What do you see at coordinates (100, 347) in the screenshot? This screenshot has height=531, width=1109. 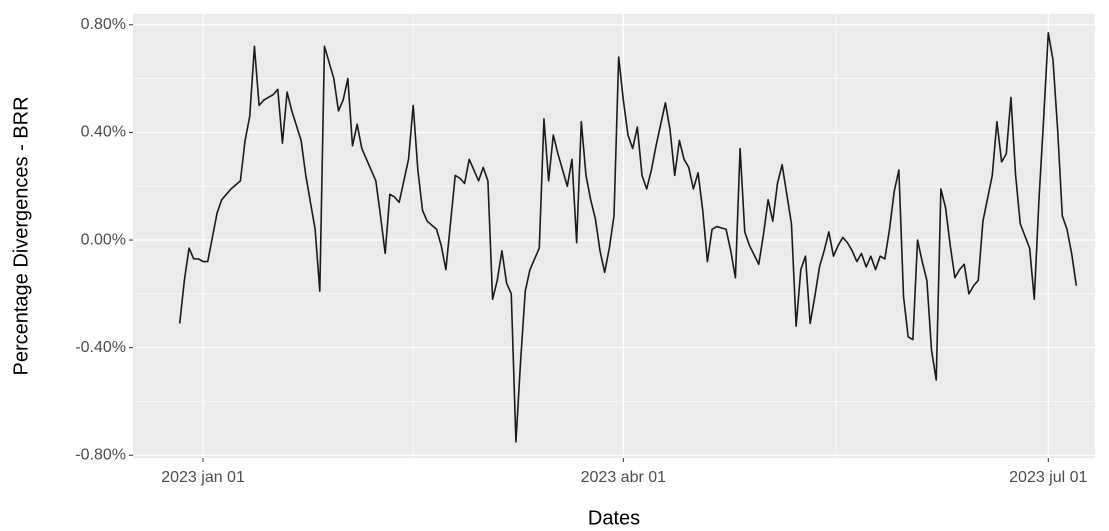 I see `y-tick-label: -0.40%` at bounding box center [100, 347].